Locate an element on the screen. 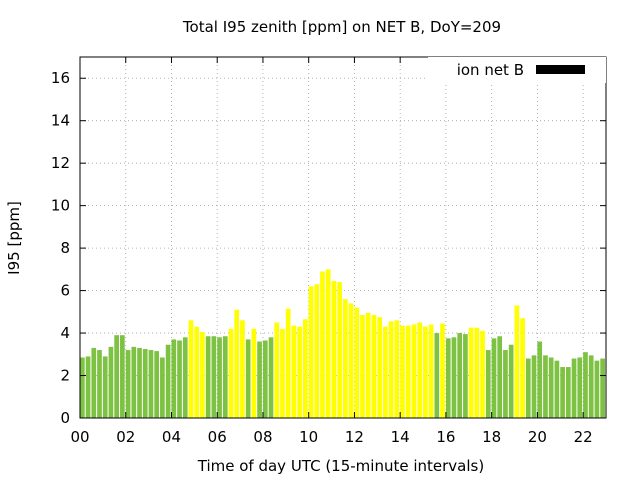 The image size is (640, 480). y-tick-label: 10 is located at coordinates (60, 206).